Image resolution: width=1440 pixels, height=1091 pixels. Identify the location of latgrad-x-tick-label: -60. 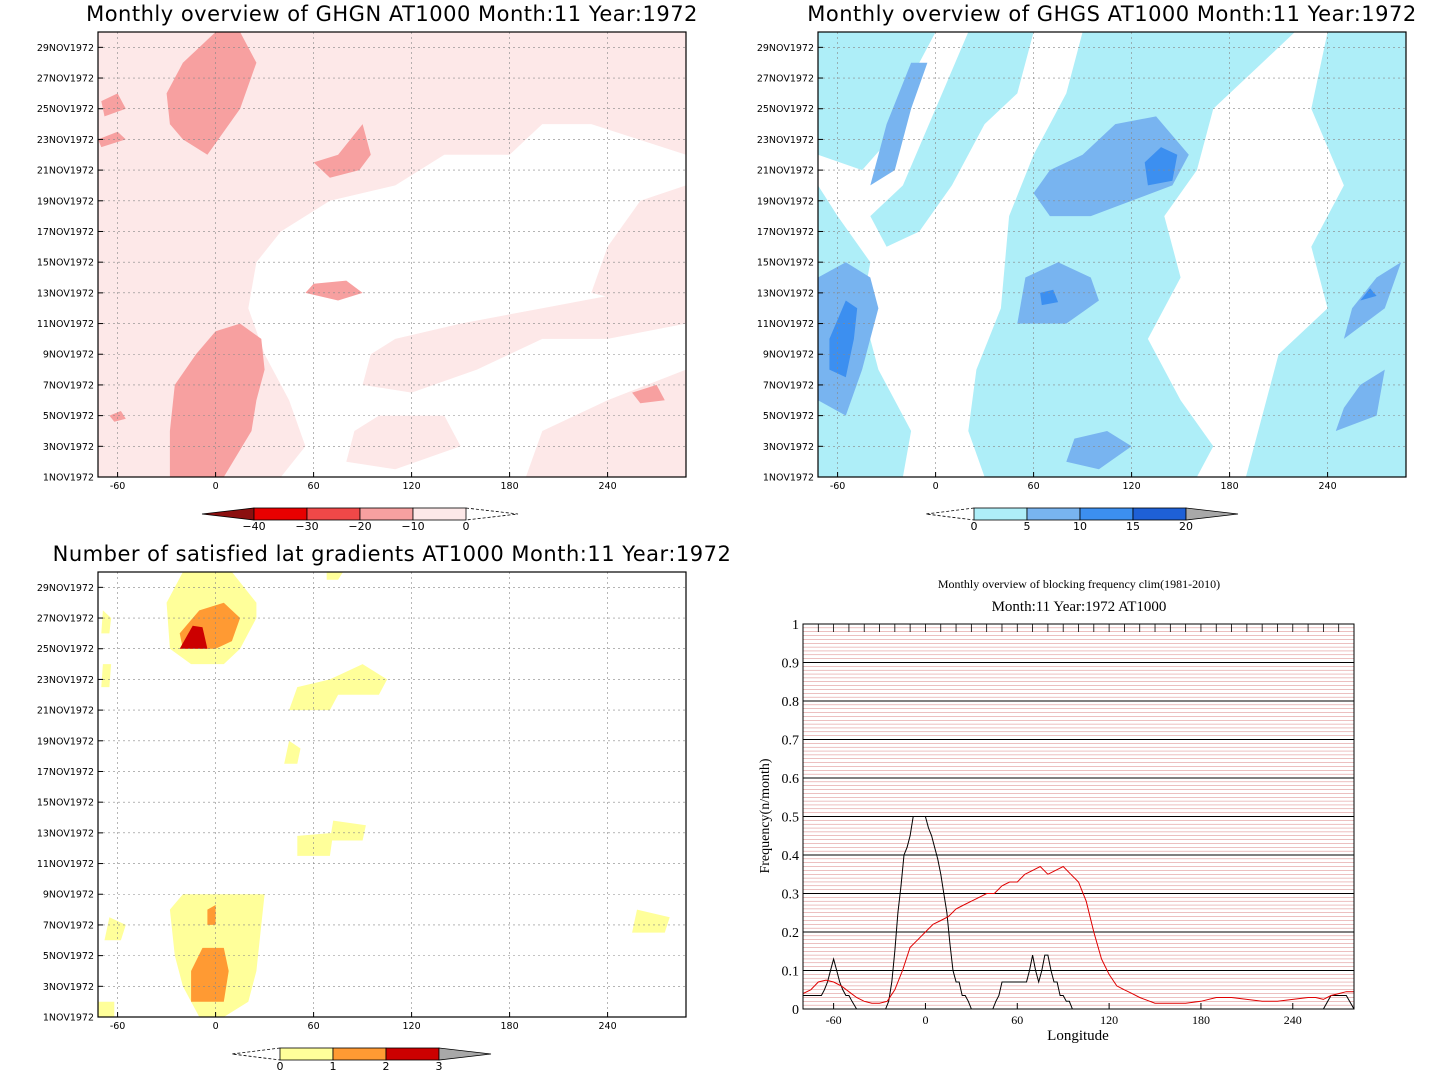
(118, 1026).